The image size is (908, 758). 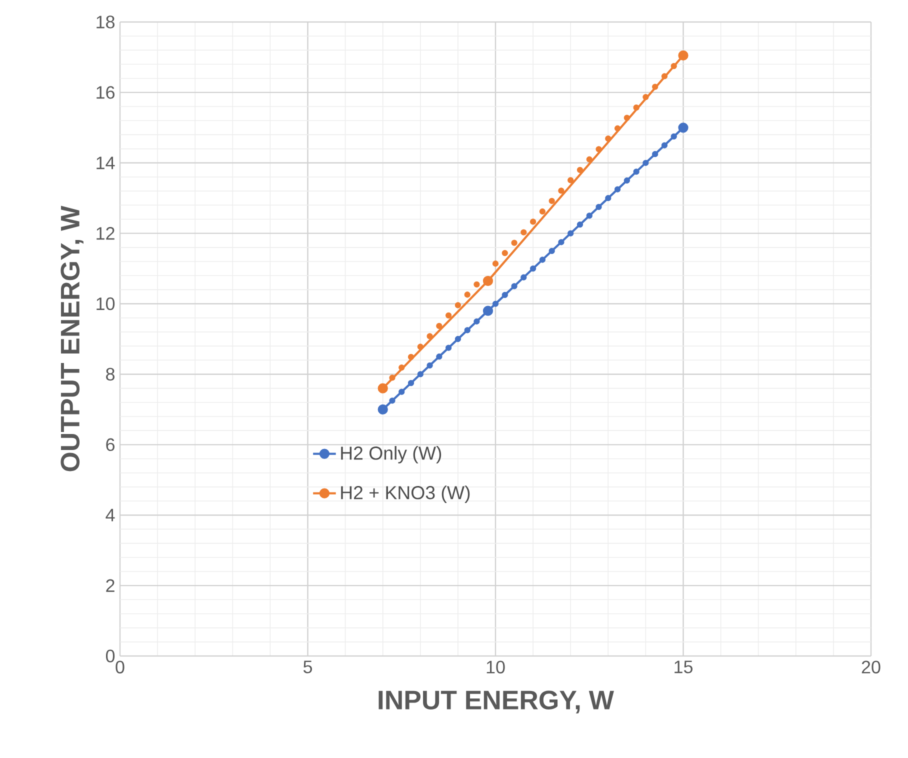 I want to click on x-tick-label: 0, so click(x=120, y=667).